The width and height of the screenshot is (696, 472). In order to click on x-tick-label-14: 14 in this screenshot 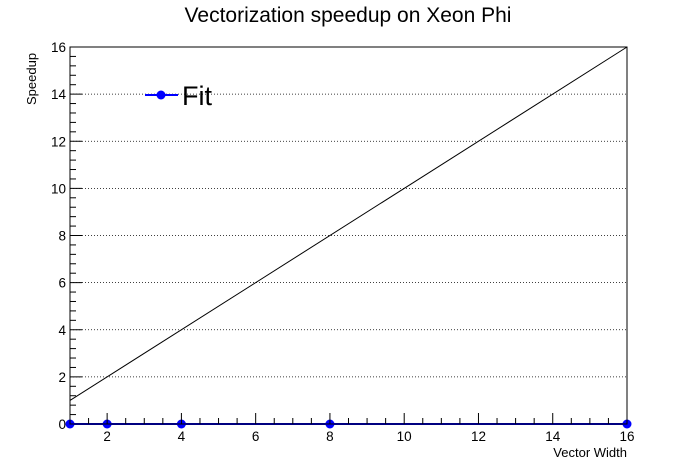, I will do `click(553, 436)`.